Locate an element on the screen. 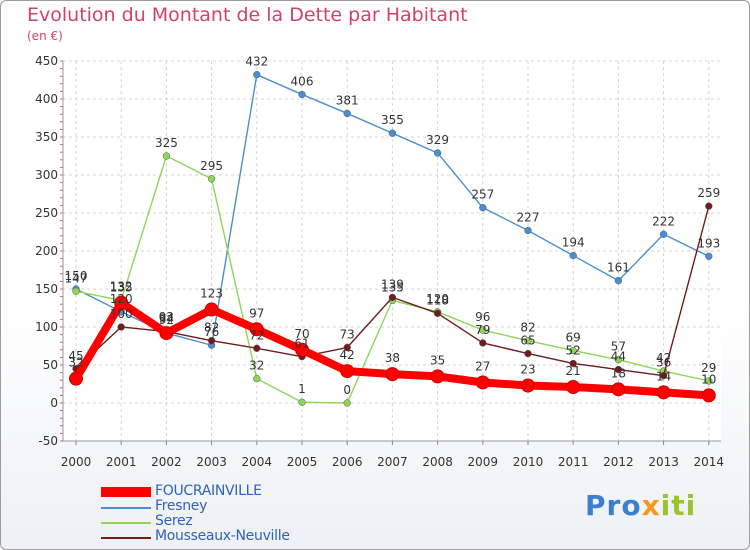  x-tick-label: 2001 is located at coordinates (121, 462).